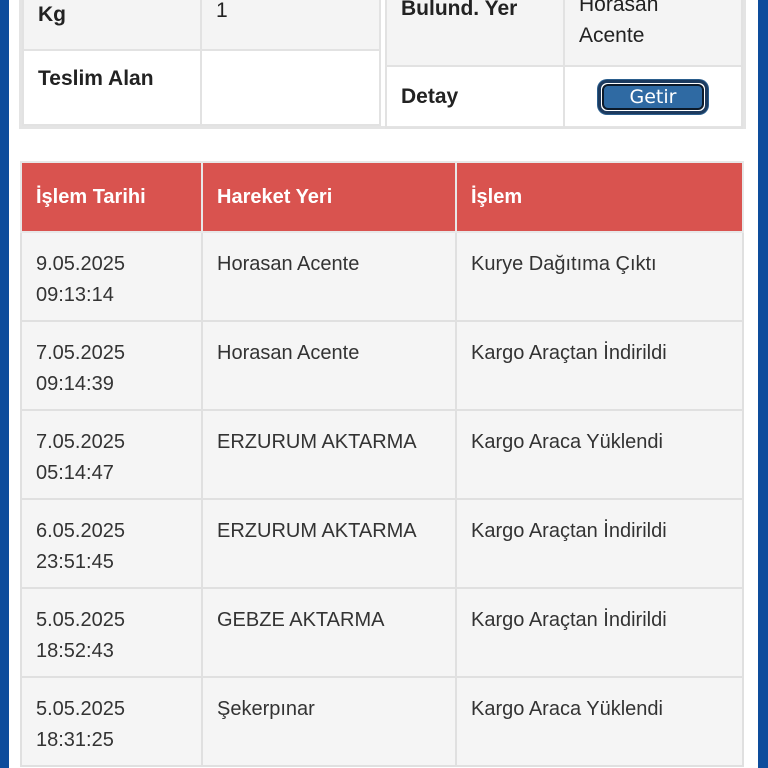 The height and width of the screenshot is (768, 768). What do you see at coordinates (111, 543) in the screenshot?
I see `cell-date: 6.05.2025 23:51:45` at bounding box center [111, 543].